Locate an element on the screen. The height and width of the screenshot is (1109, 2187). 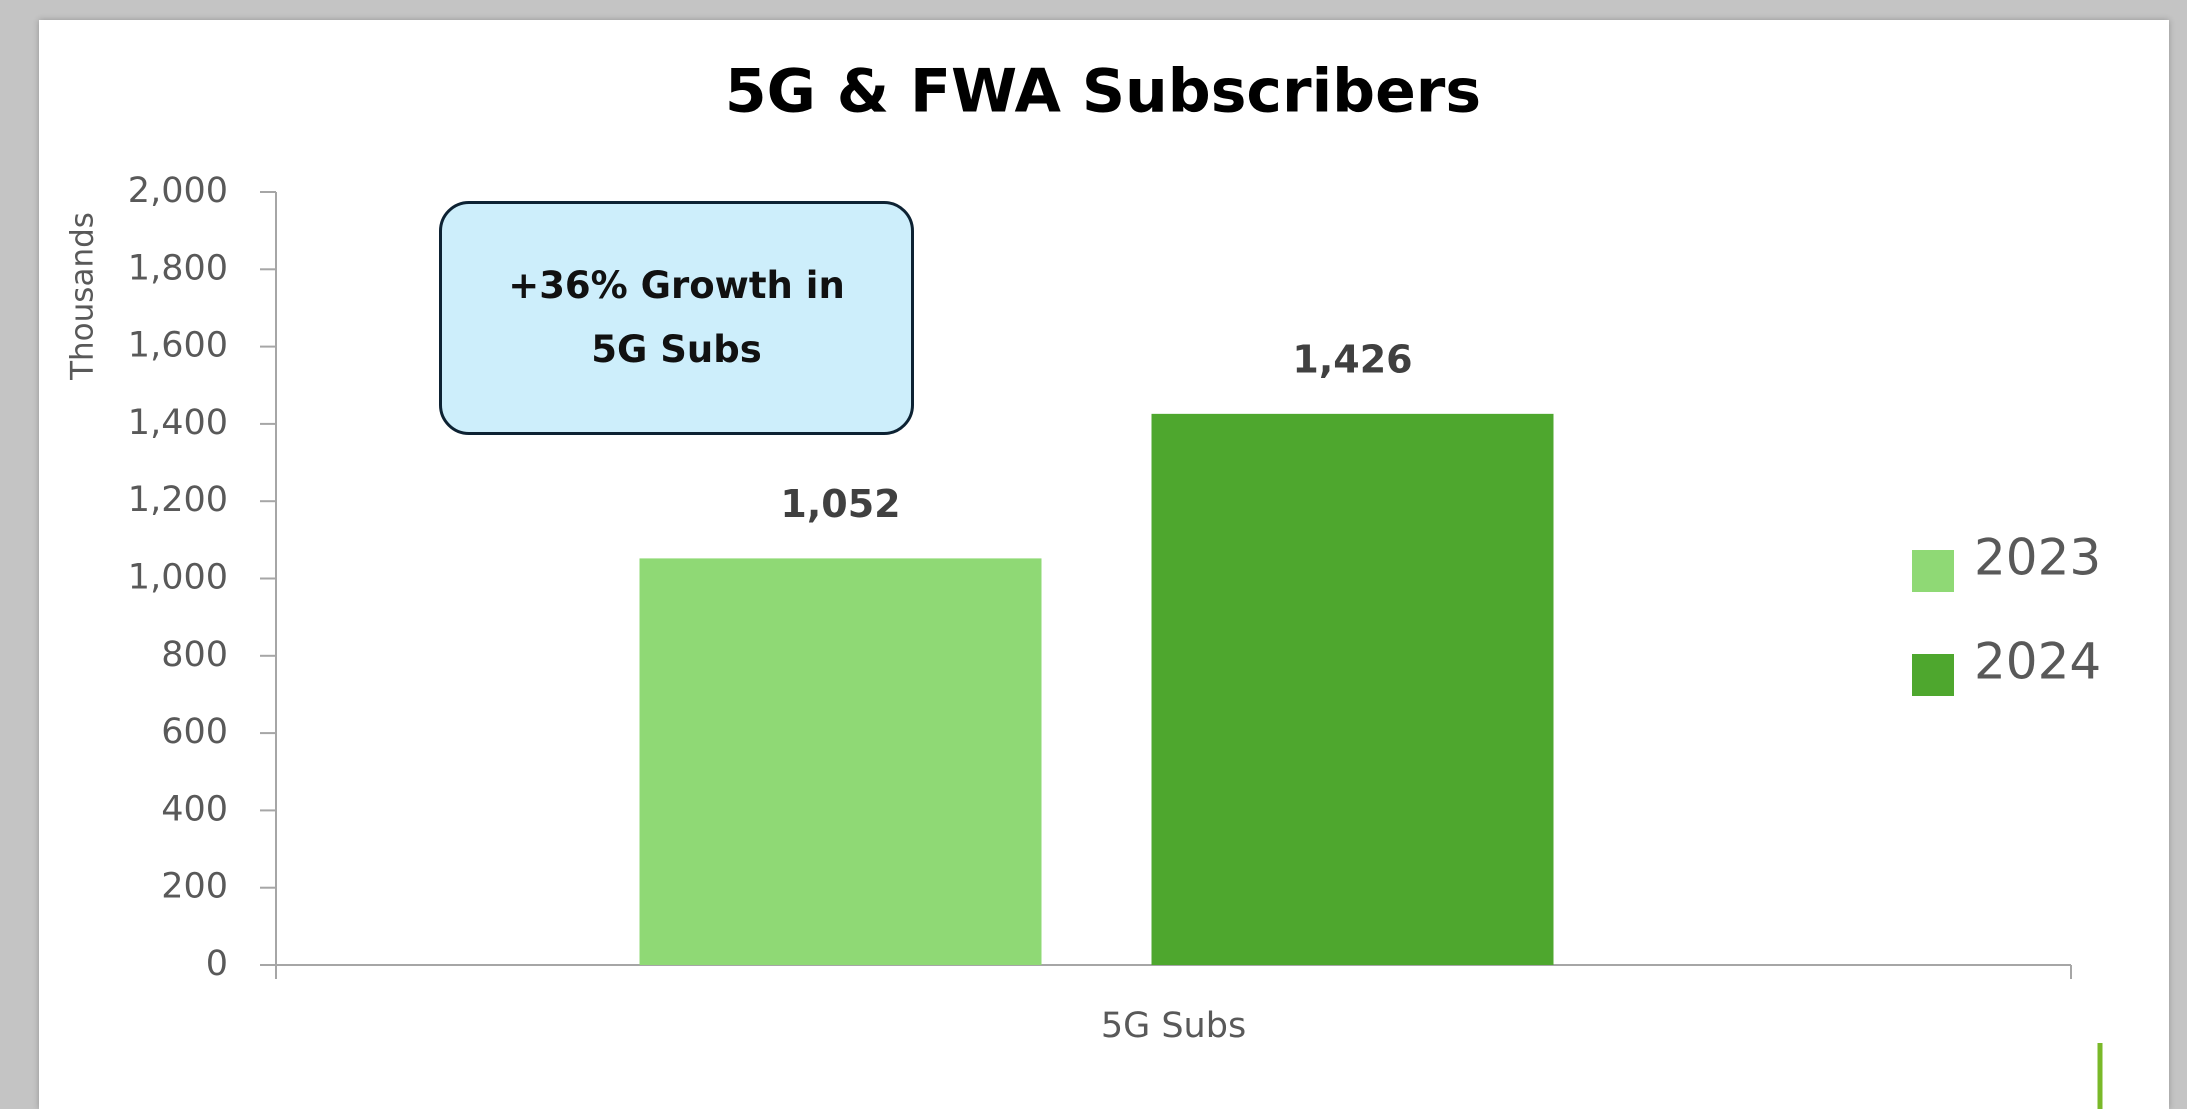
y-tick-label: 1,600 is located at coordinates (178, 346).